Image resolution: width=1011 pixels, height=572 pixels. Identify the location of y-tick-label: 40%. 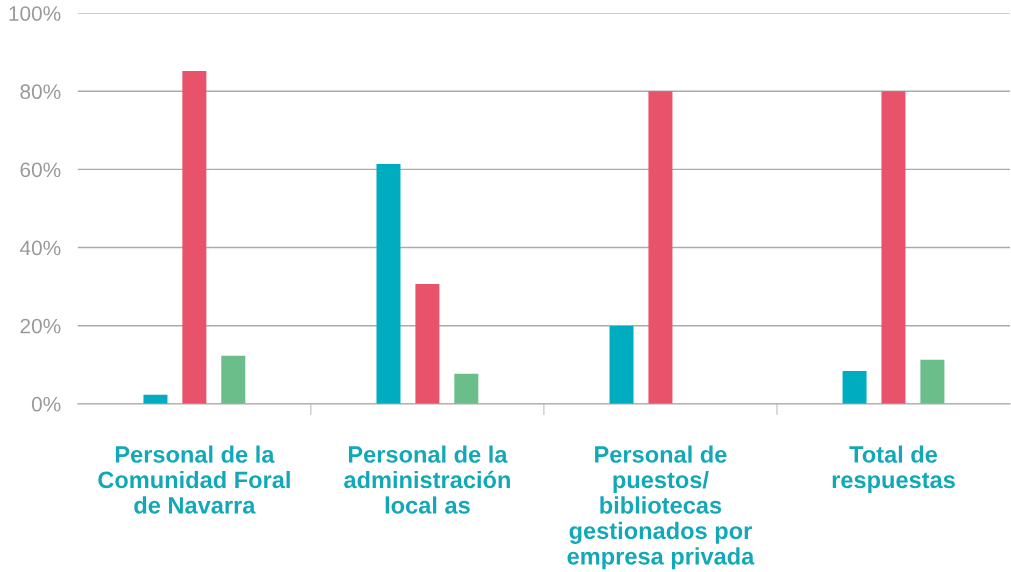
(40, 248).